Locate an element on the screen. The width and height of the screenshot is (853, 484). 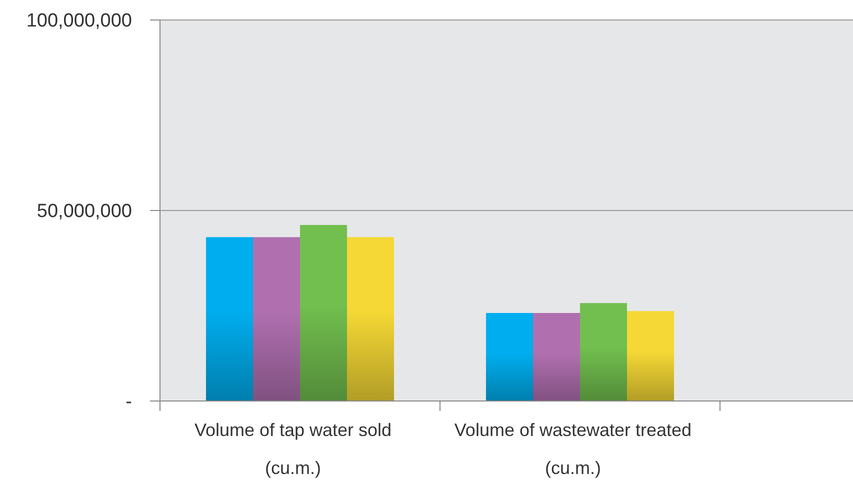
y-tick-label: 50,000,000 is located at coordinates (84, 211).